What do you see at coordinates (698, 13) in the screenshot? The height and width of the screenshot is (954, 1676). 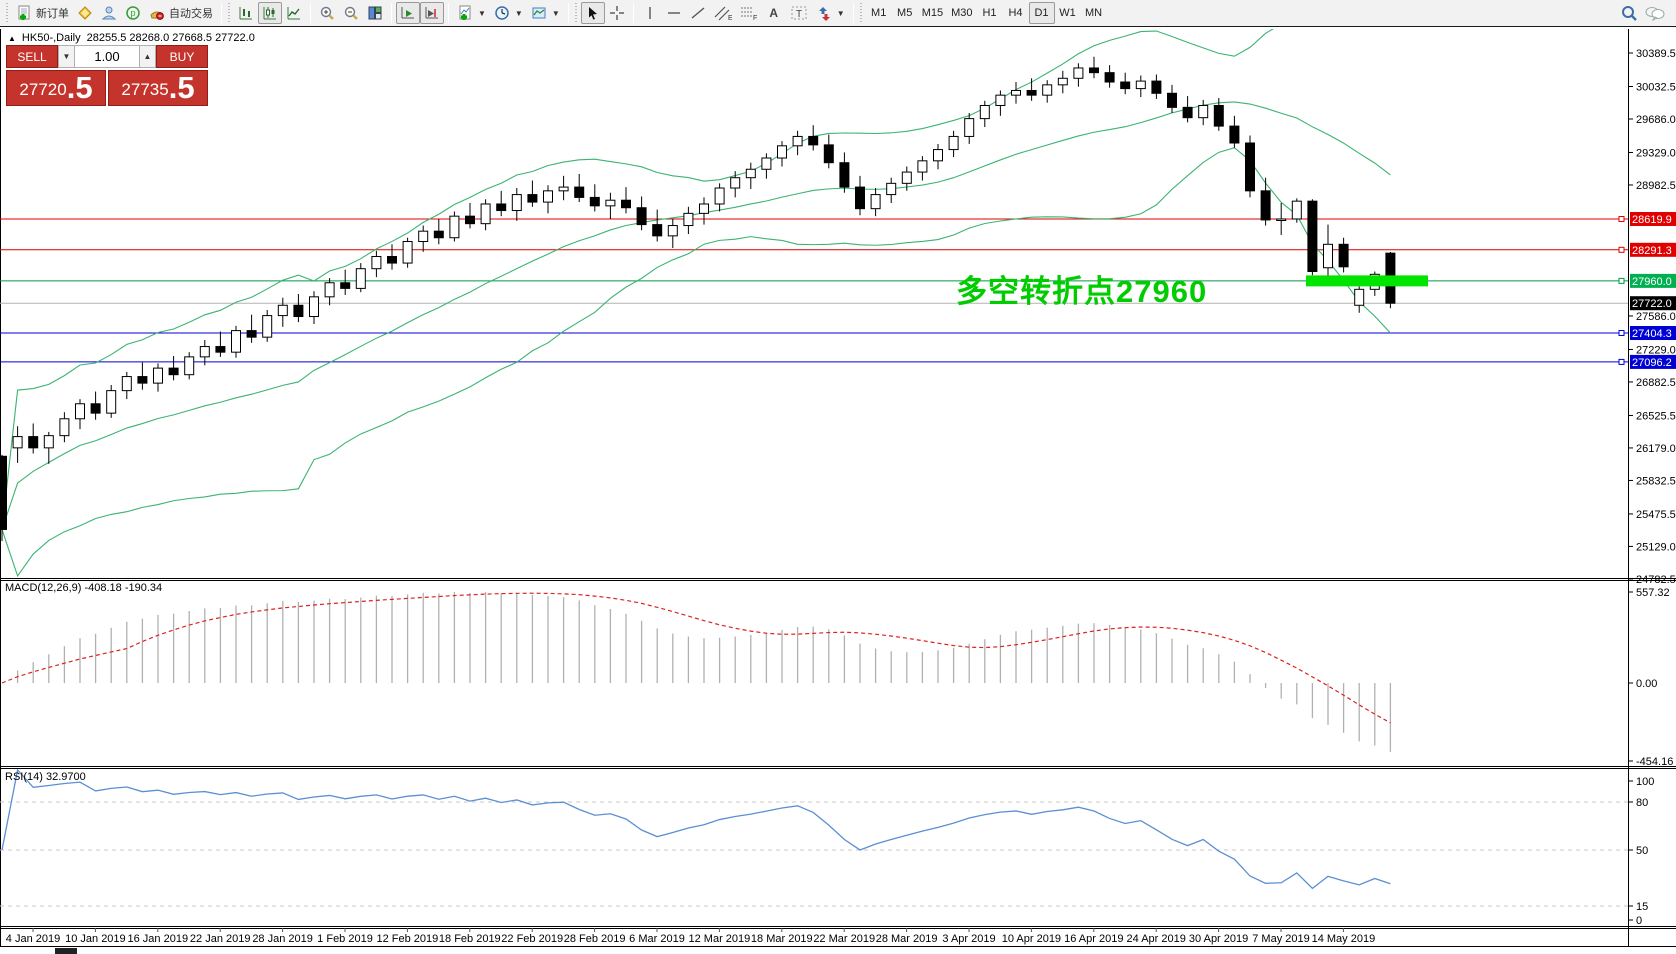 I see `trendline-button` at bounding box center [698, 13].